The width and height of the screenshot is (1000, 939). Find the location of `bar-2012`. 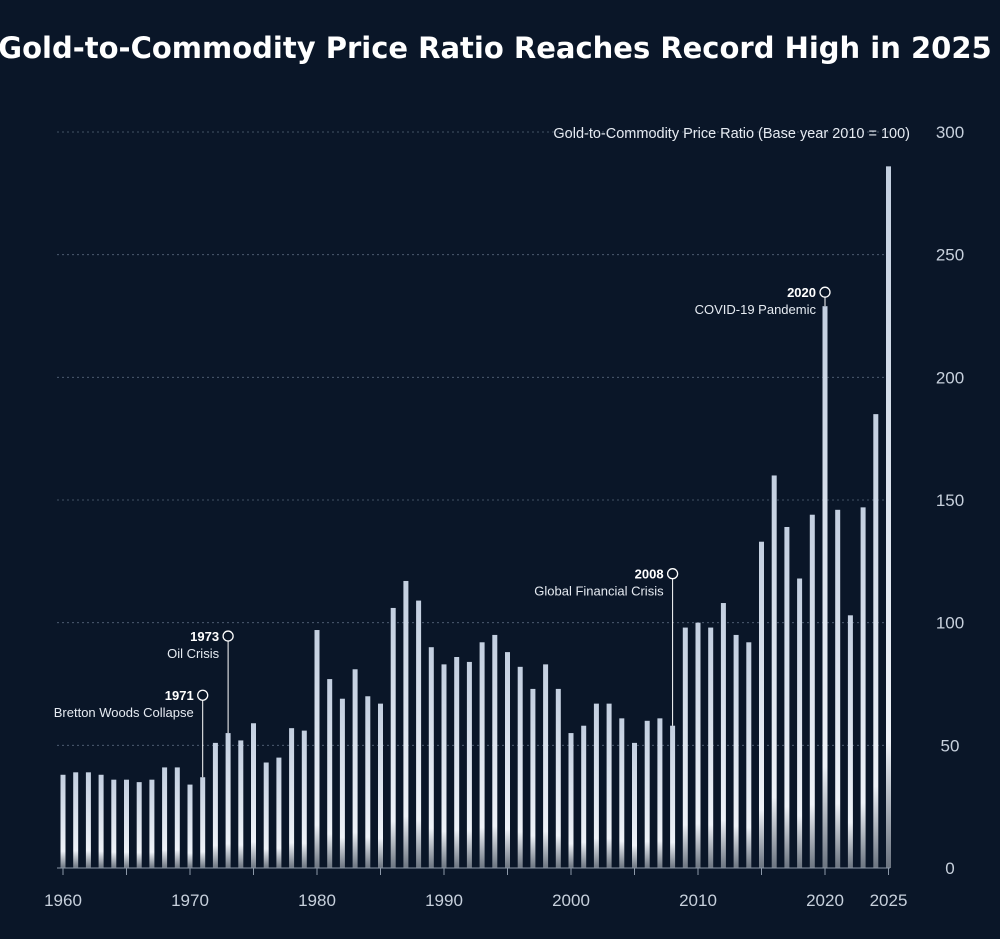

bar-2012 is located at coordinates (723, 735).